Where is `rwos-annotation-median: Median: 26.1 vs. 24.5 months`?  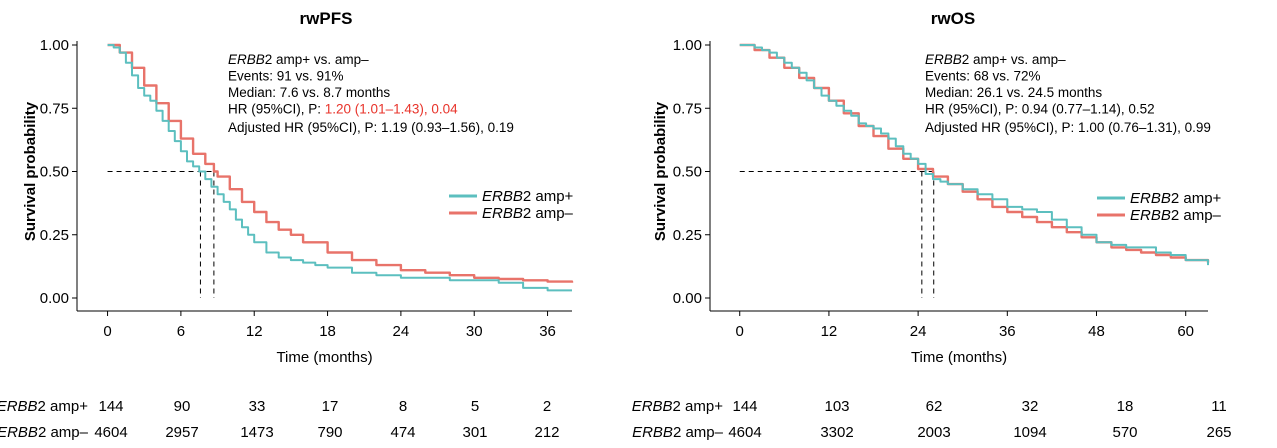
rwos-annotation-median: Median: 26.1 vs. 24.5 months is located at coordinates (1013, 92).